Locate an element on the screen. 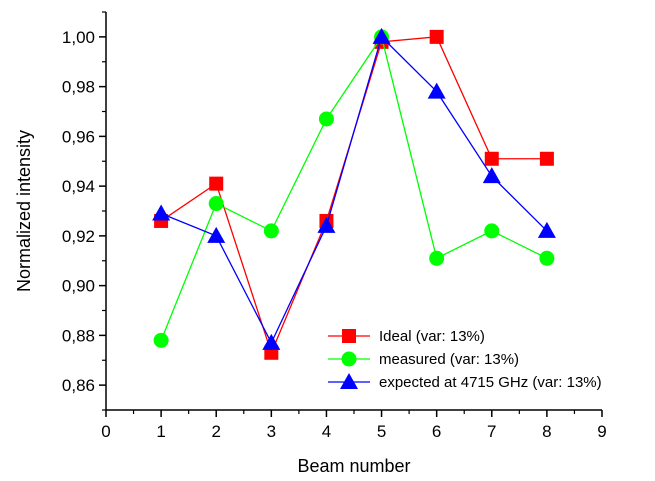 Image resolution: width=655 pixels, height=481 pixels. x-tick-label: 4 is located at coordinates (326, 431).